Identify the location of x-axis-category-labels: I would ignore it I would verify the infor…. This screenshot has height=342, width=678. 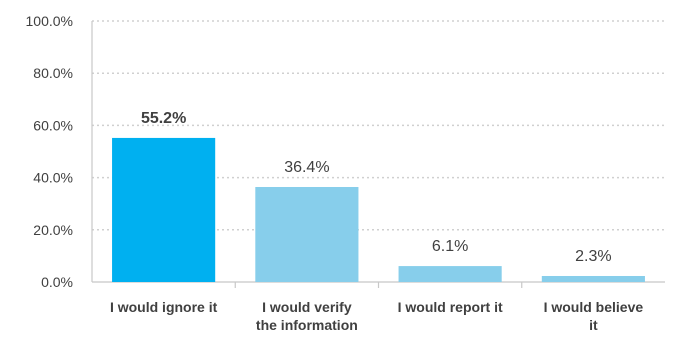
(376, 316).